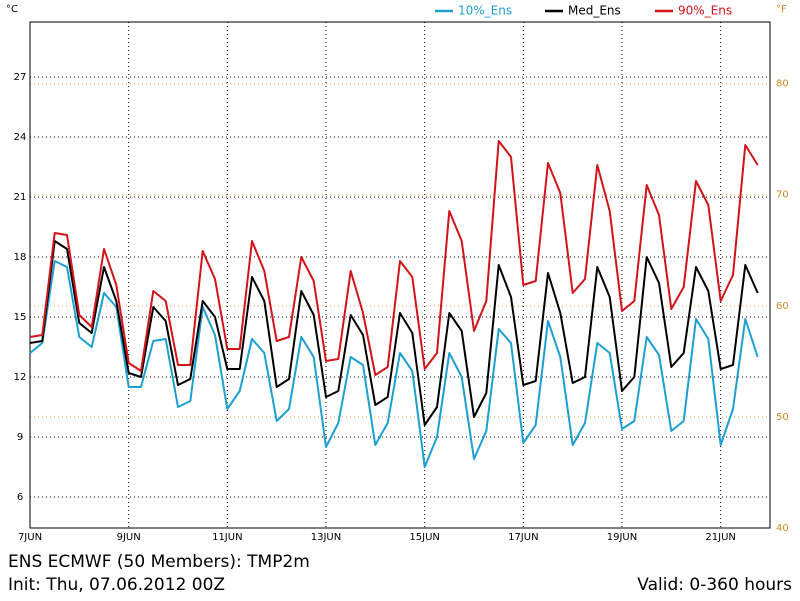  What do you see at coordinates (424, 537) in the screenshot?
I see `x-tick-label: 15JUN` at bounding box center [424, 537].